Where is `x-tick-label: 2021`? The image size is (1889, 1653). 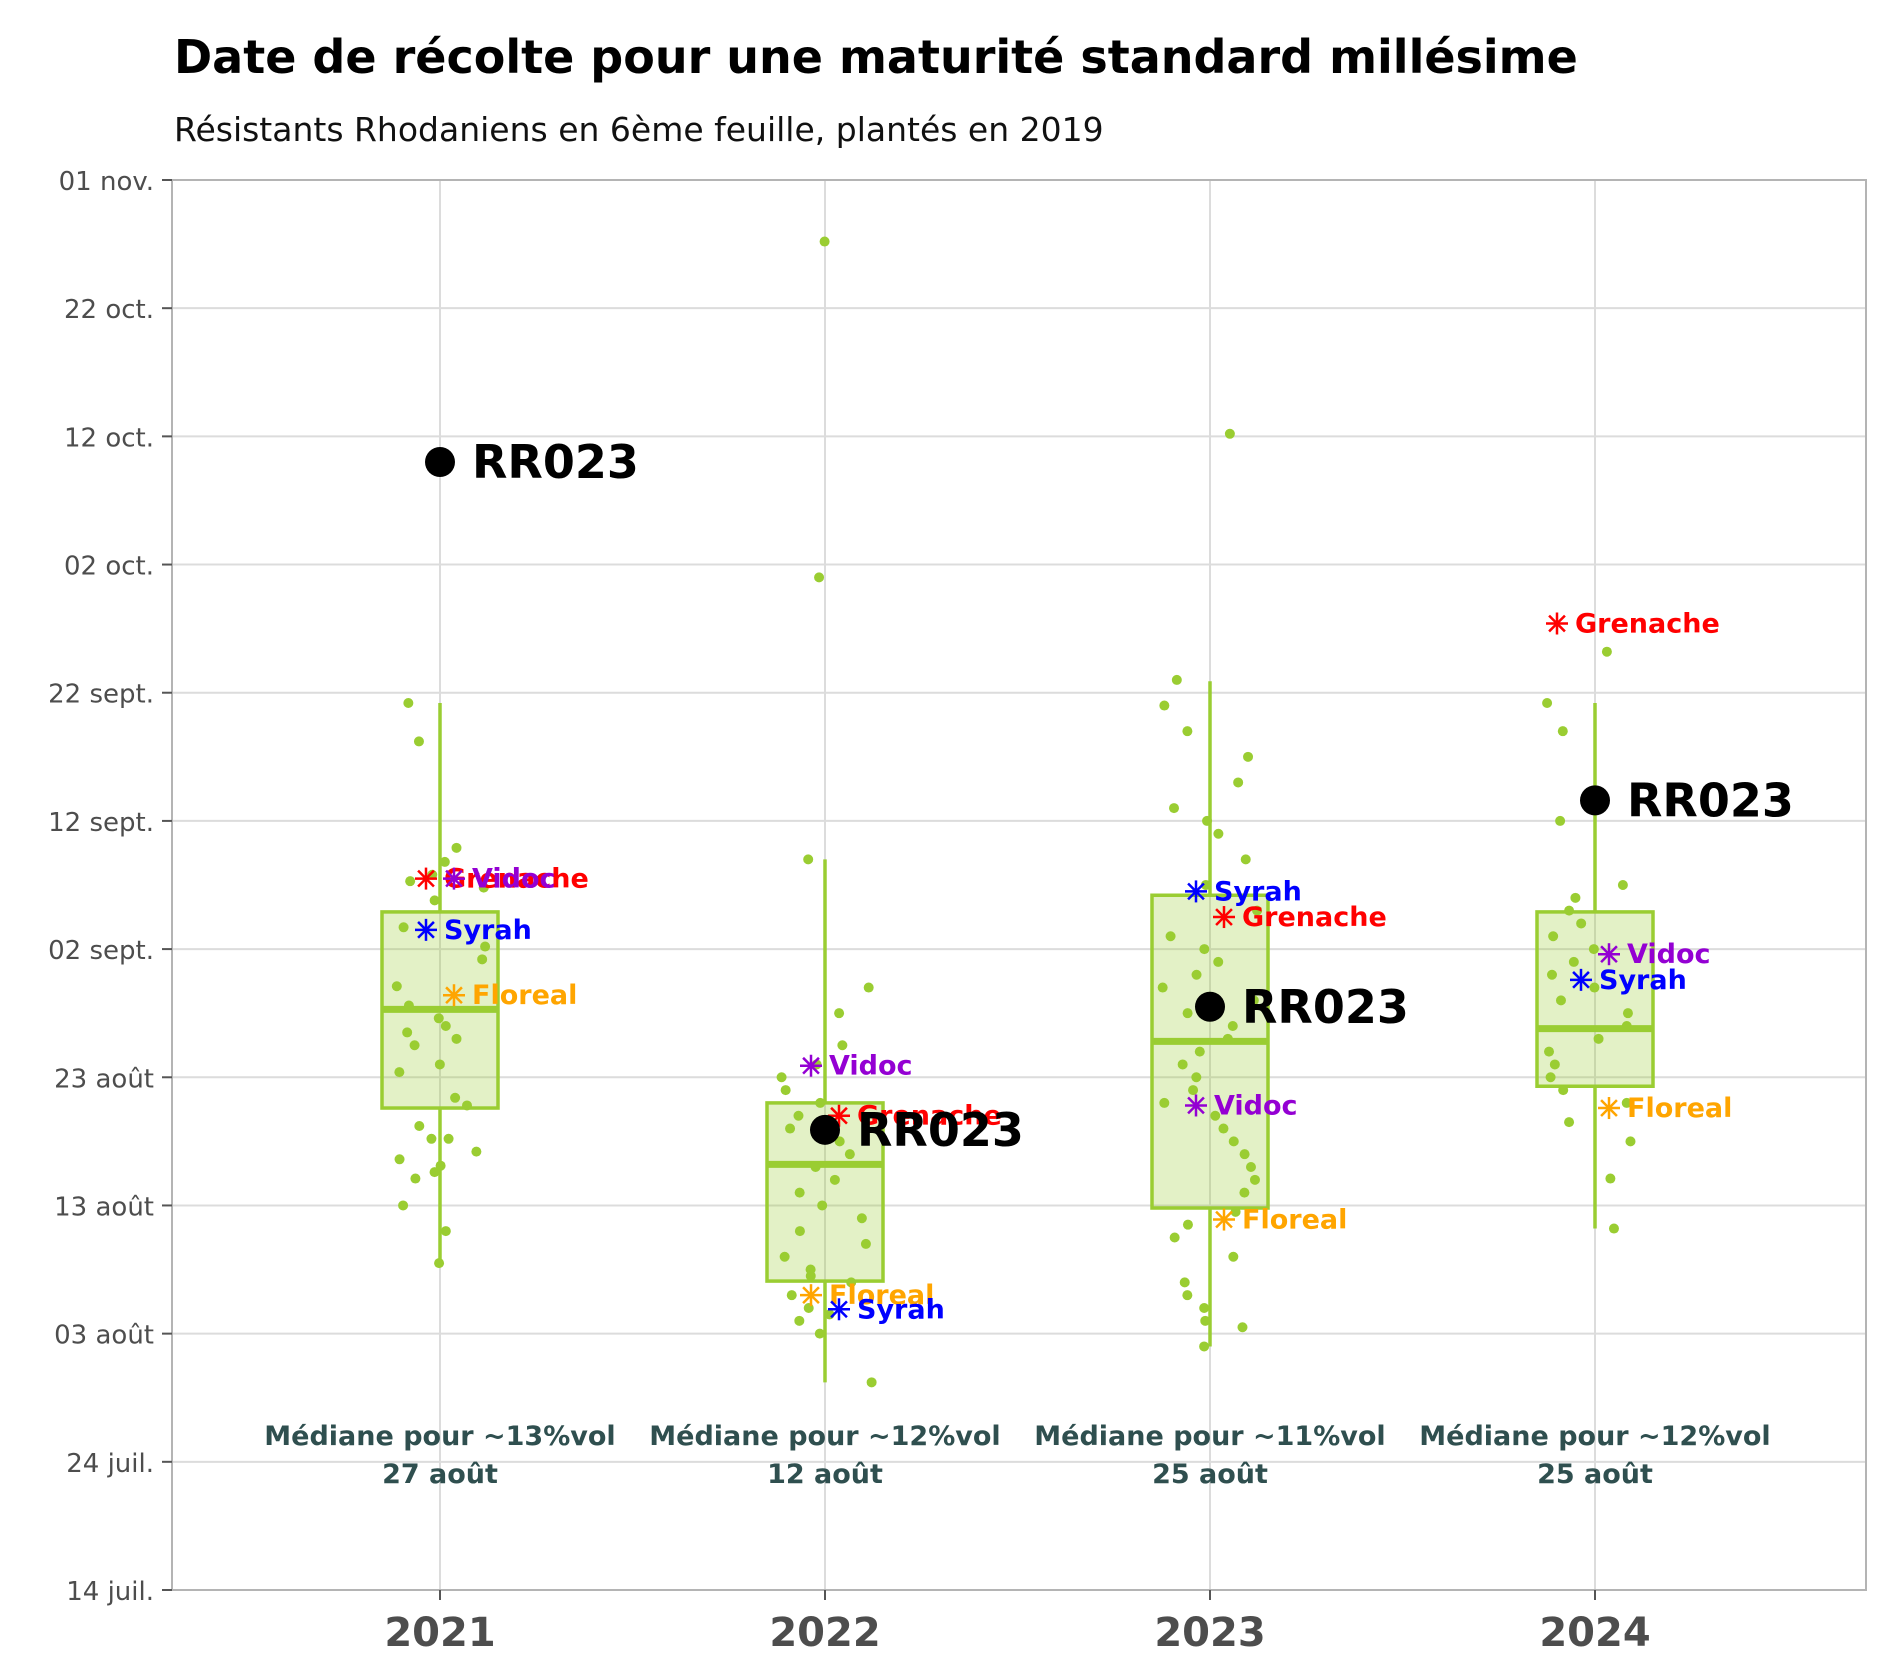
x-tick-label: 2021 is located at coordinates (439, 1631).